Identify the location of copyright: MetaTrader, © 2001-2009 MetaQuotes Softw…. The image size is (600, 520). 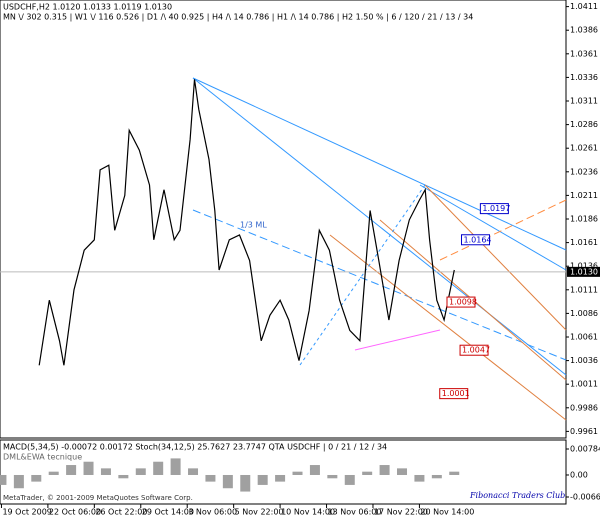
(98, 498).